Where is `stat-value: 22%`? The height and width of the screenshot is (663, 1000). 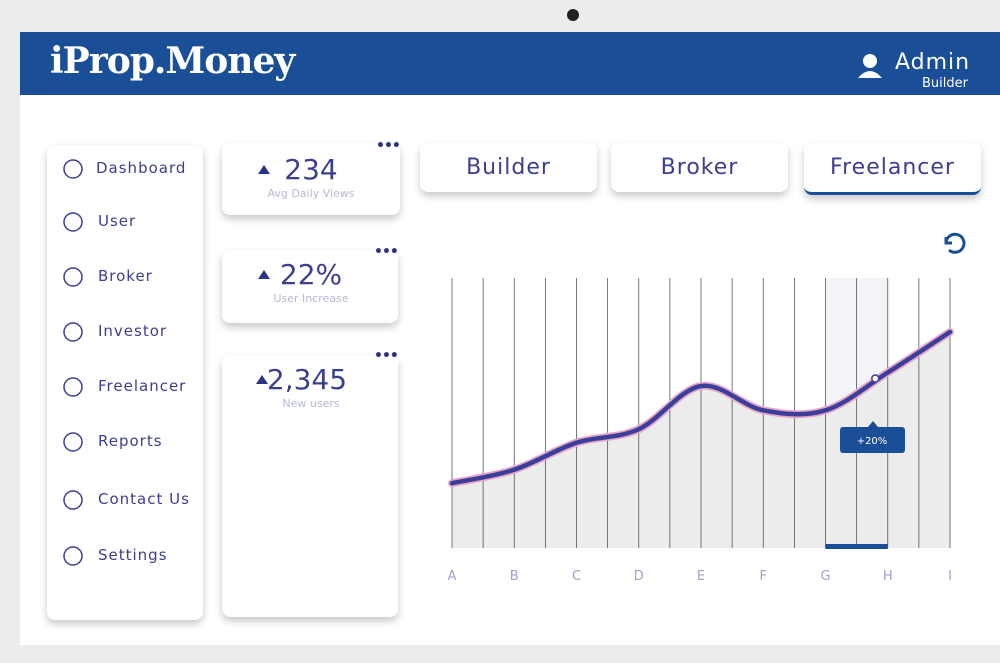 stat-value: 22% is located at coordinates (311, 274).